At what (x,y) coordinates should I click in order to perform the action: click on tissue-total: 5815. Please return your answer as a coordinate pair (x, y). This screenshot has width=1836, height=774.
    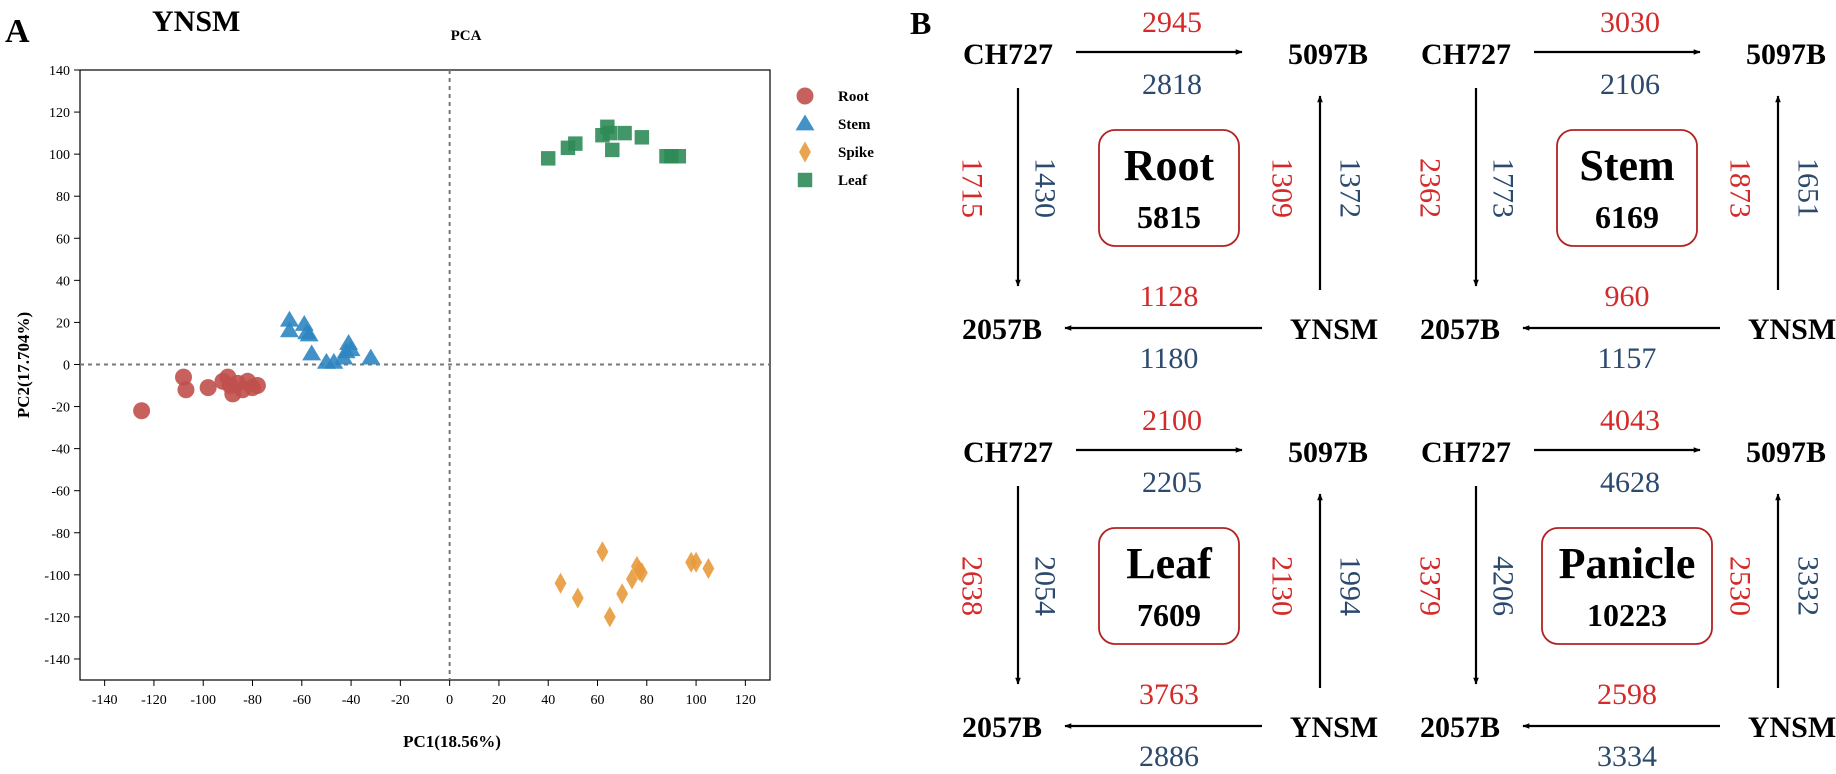
    Looking at the image, I should click on (1169, 217).